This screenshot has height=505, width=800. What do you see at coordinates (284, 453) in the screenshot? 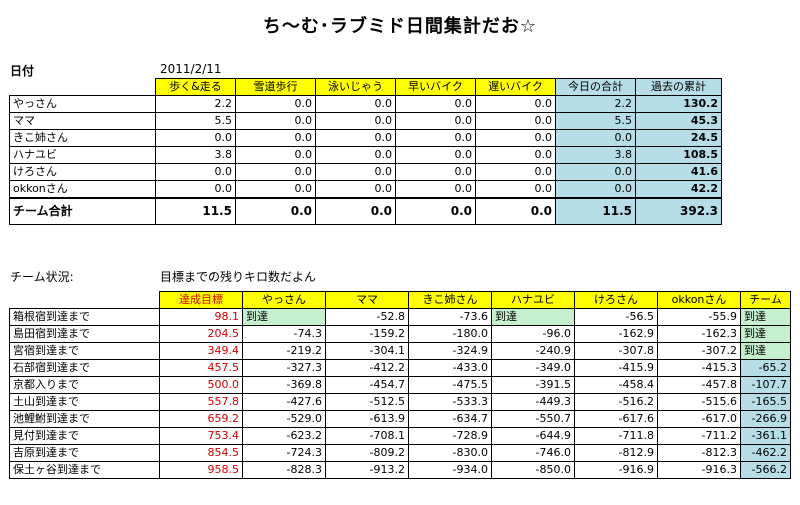
I see `team-value: -724.3` at bounding box center [284, 453].